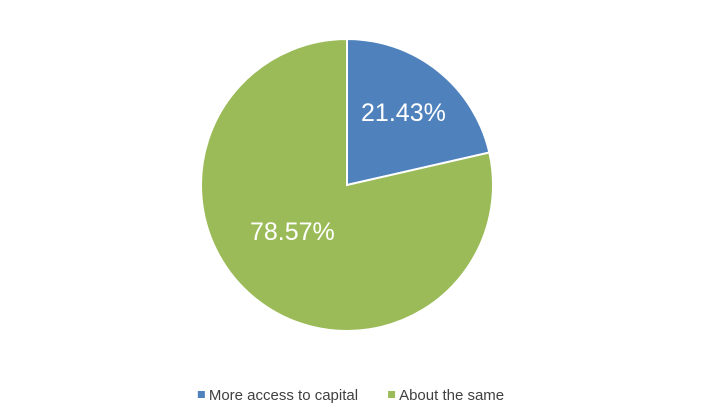 This screenshot has height=419, width=702. I want to click on data-label: 21.43%, so click(403, 113).